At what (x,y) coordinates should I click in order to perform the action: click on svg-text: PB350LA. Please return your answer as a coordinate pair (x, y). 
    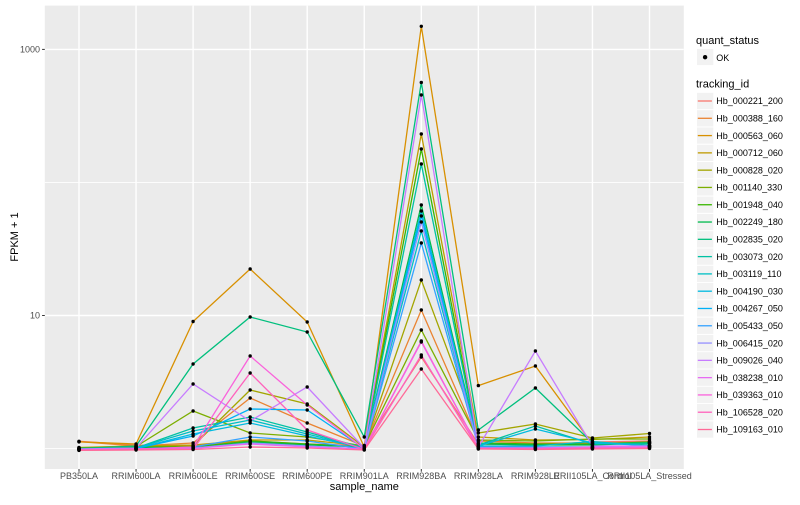
    Looking at the image, I should click on (79, 476).